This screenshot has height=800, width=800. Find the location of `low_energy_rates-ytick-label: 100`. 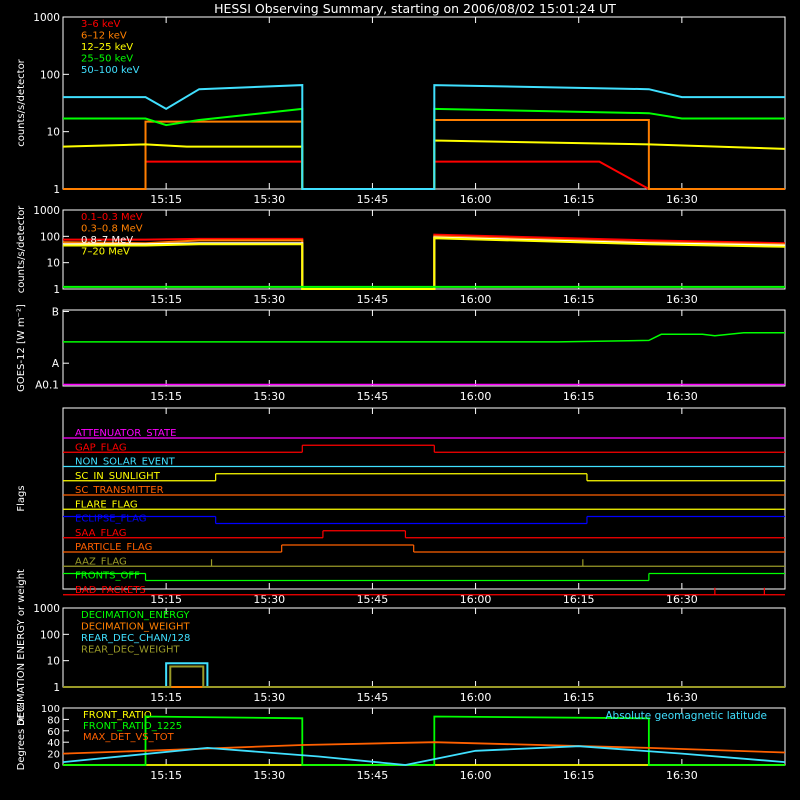

low_energy_rates-ytick-label: 100 is located at coordinates (50, 75).